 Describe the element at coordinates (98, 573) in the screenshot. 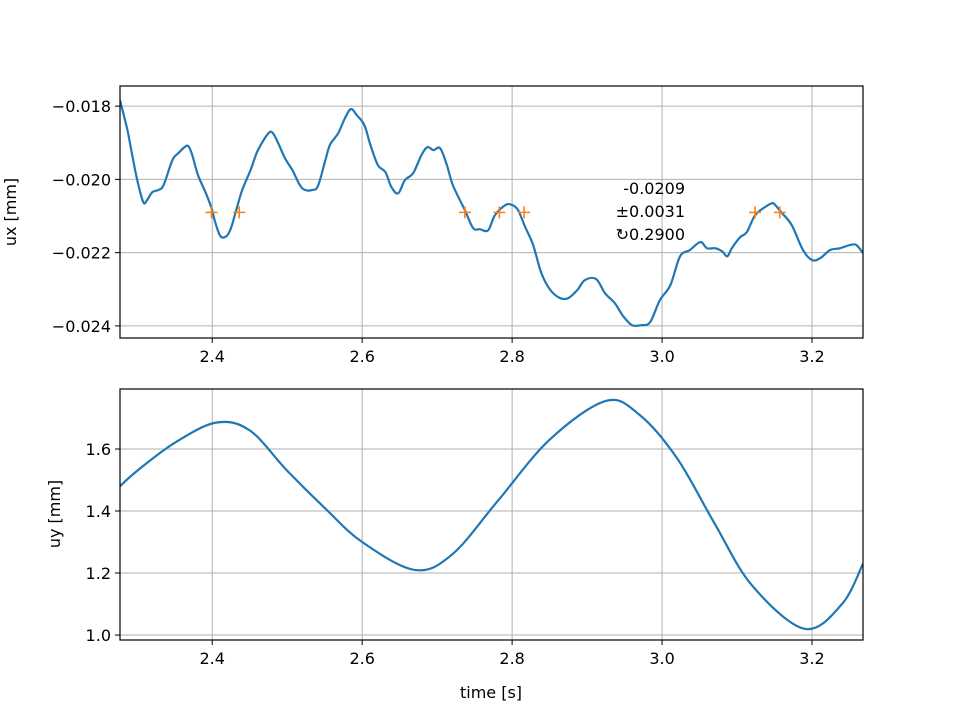

I see `y-tick-label: 1.2` at that location.